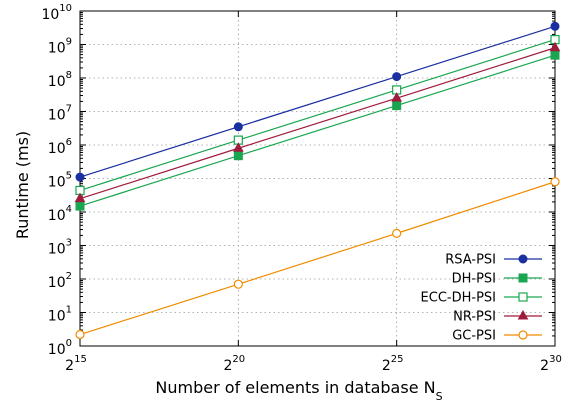  I want to click on y-tick-label: 10⁶, so click(60, 147).